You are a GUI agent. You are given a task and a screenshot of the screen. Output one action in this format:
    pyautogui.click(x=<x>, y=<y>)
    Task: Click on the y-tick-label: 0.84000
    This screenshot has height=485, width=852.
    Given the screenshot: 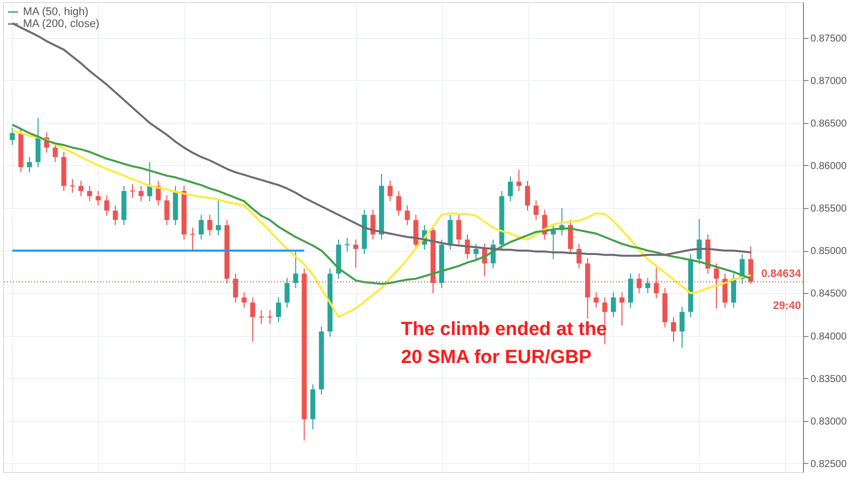 What is the action you would take?
    pyautogui.click(x=829, y=336)
    